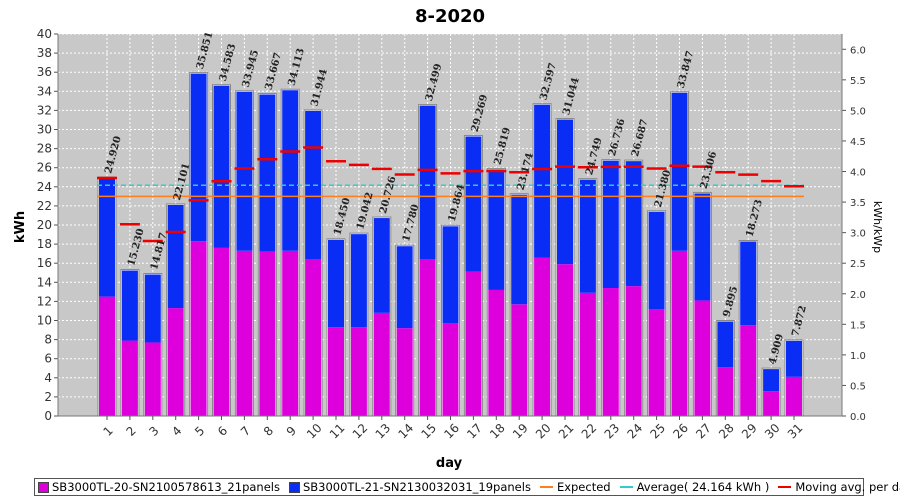  I want to click on y-tick-label: 18, so click(44, 244).